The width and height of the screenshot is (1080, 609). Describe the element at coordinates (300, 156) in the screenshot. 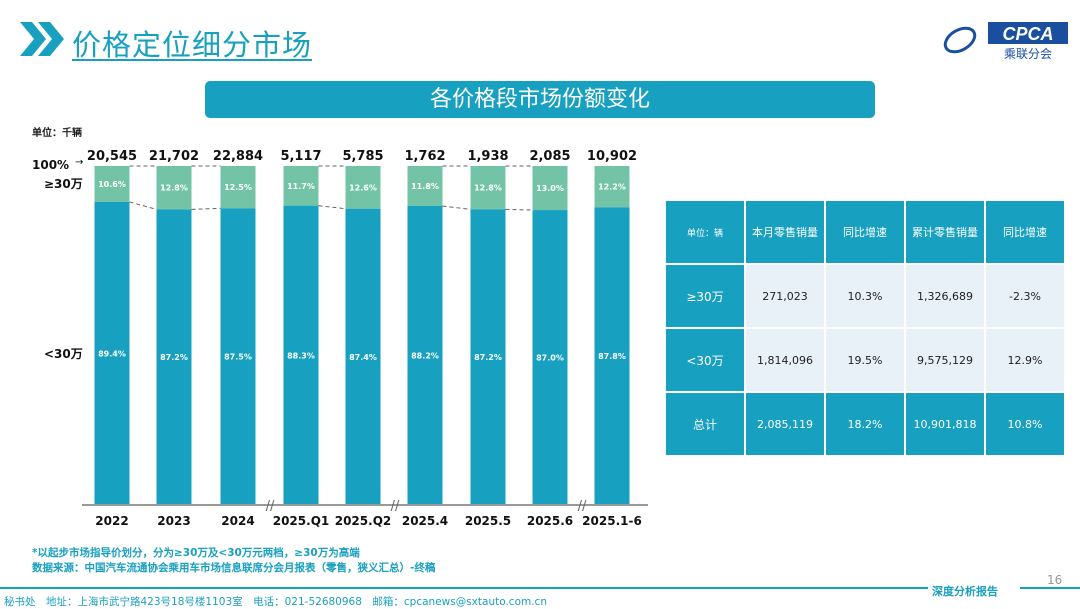

I see `total-label: 5,117` at that location.